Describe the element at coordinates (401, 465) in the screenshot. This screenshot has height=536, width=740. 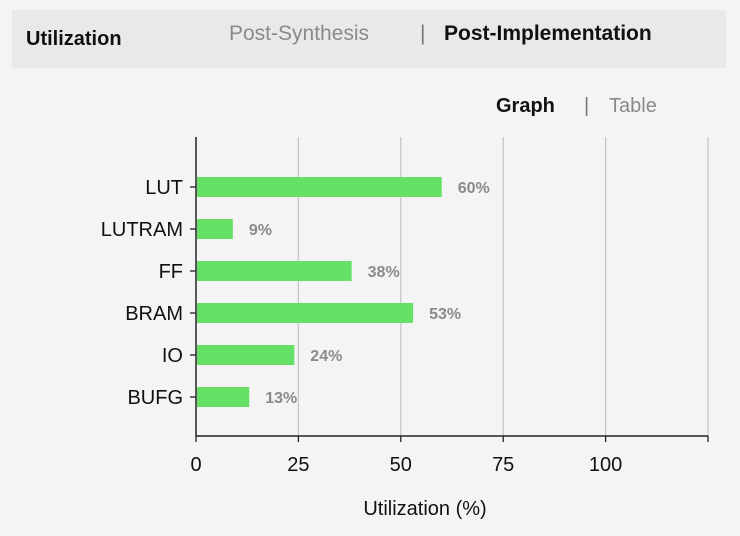
I see `x-tick-label: 50` at that location.